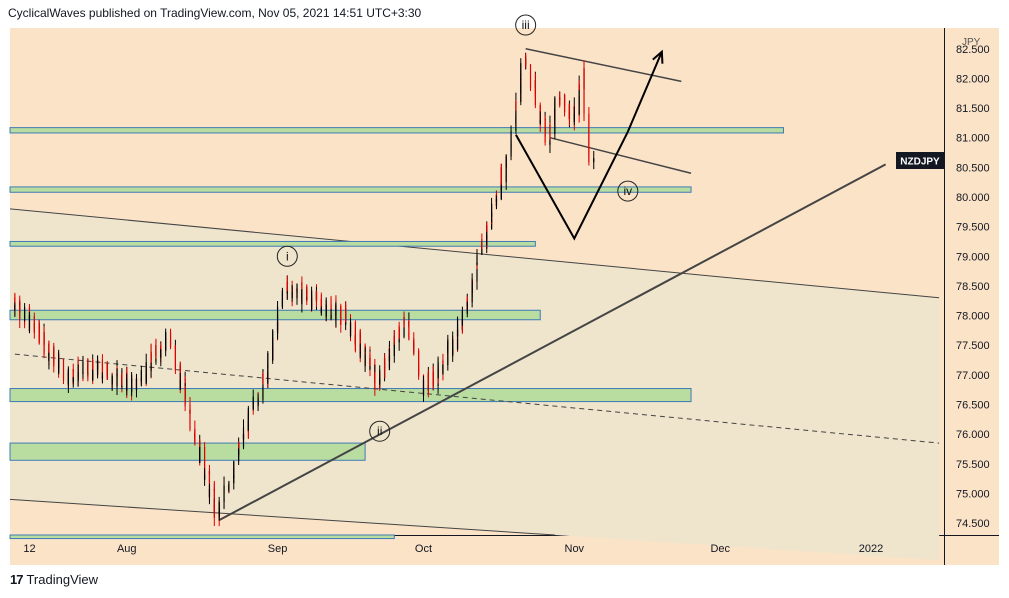 The height and width of the screenshot is (598, 1009). What do you see at coordinates (62, 579) in the screenshot?
I see `footer-brand: TradingView` at bounding box center [62, 579].